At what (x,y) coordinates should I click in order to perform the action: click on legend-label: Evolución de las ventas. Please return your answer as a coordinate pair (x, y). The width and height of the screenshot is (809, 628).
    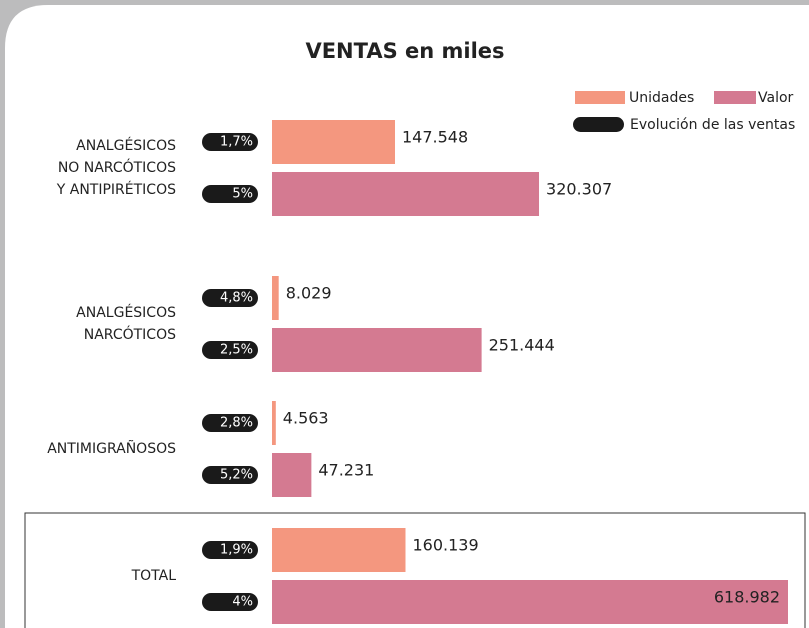
    Looking at the image, I should click on (712, 125).